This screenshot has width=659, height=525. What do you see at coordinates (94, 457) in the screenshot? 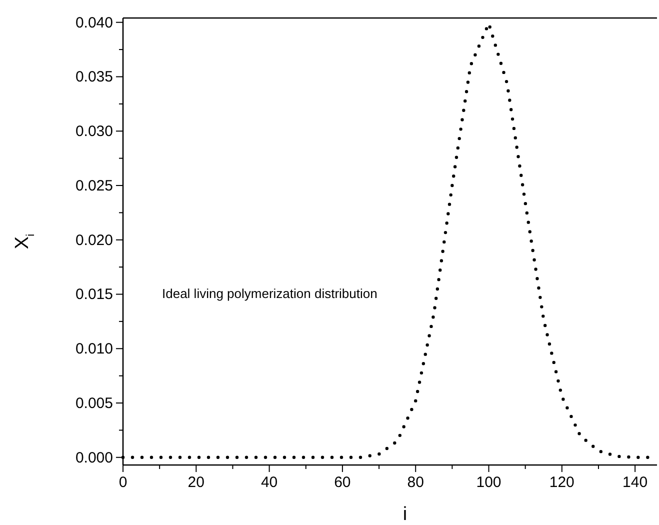
I see `y-tick-label: 0.000` at bounding box center [94, 457].